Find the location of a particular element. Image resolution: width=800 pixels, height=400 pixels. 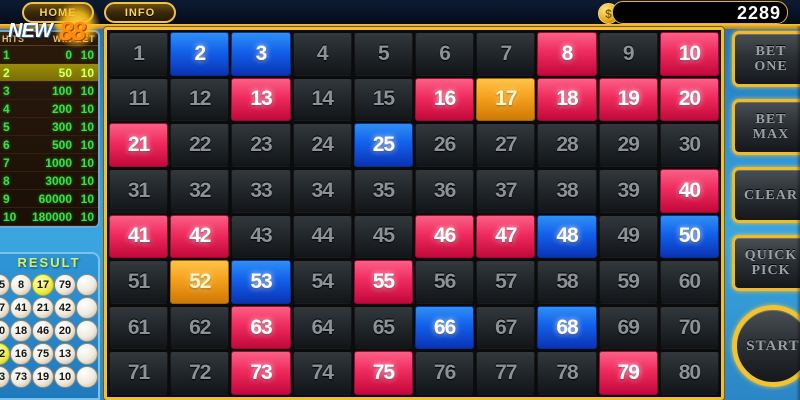

start-button: START is located at coordinates (766, 346).